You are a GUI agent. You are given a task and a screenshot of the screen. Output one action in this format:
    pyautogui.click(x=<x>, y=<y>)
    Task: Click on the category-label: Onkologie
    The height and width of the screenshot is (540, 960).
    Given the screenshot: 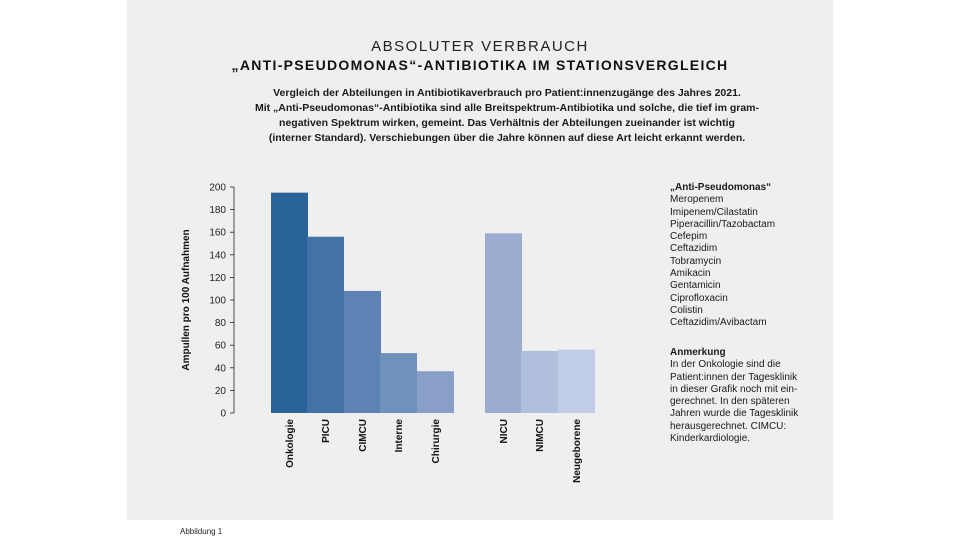 What is the action you would take?
    pyautogui.click(x=290, y=443)
    